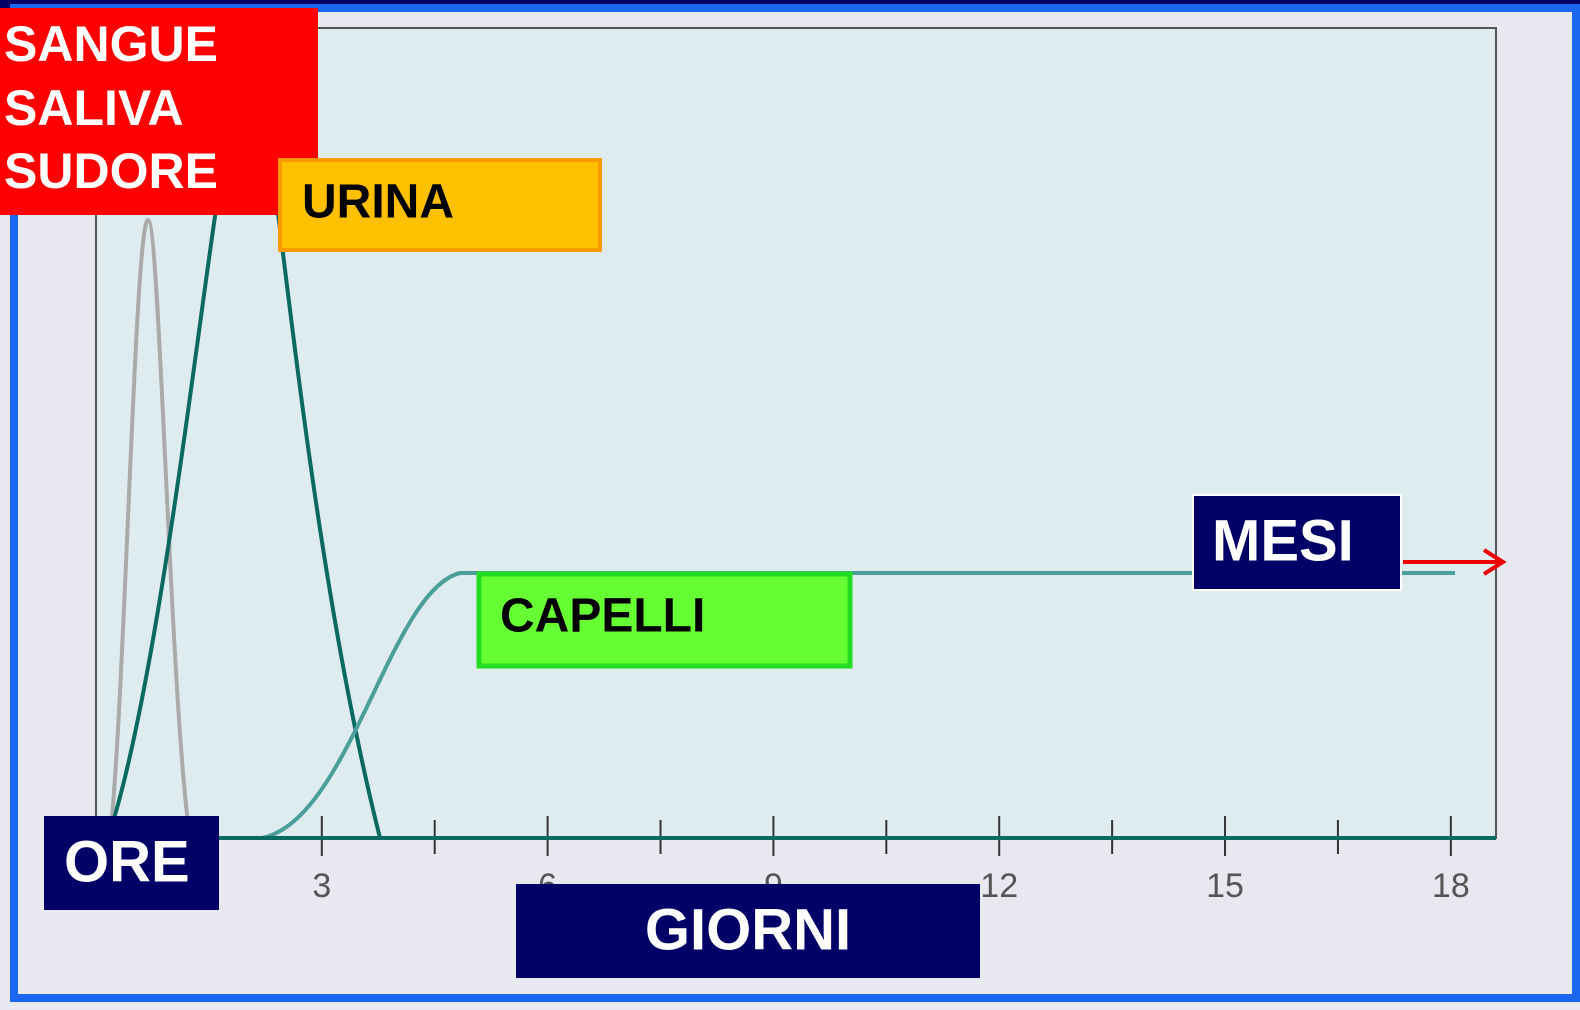 The width and height of the screenshot is (1580, 1010). I want to click on hair-box, so click(664, 620).